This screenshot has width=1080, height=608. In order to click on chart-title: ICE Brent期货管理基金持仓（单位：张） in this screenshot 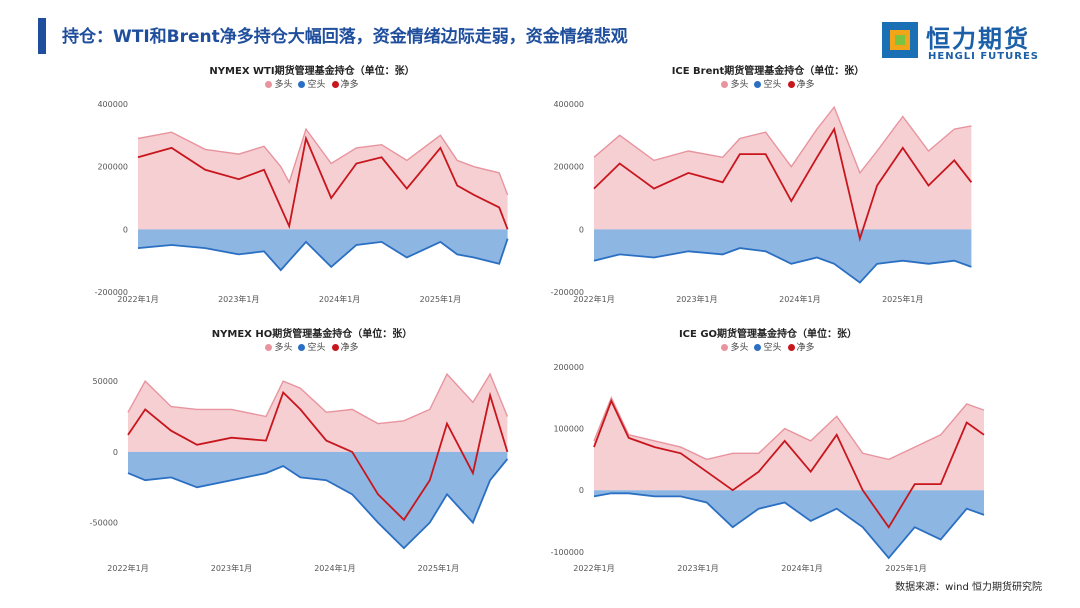, I will do `click(768, 71)`.